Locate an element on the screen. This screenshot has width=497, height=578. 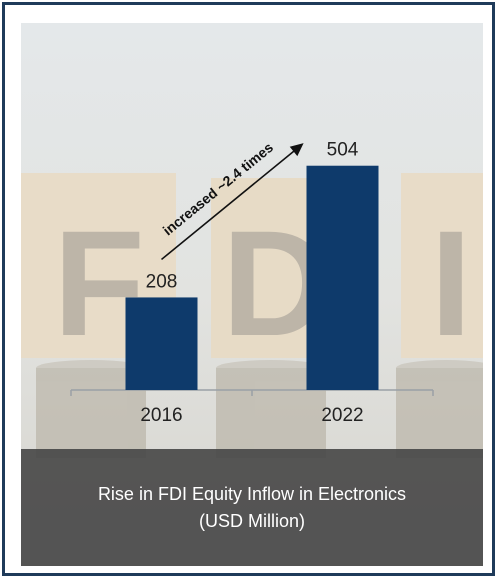
category-label-2022: 2022 is located at coordinates (342, 415).